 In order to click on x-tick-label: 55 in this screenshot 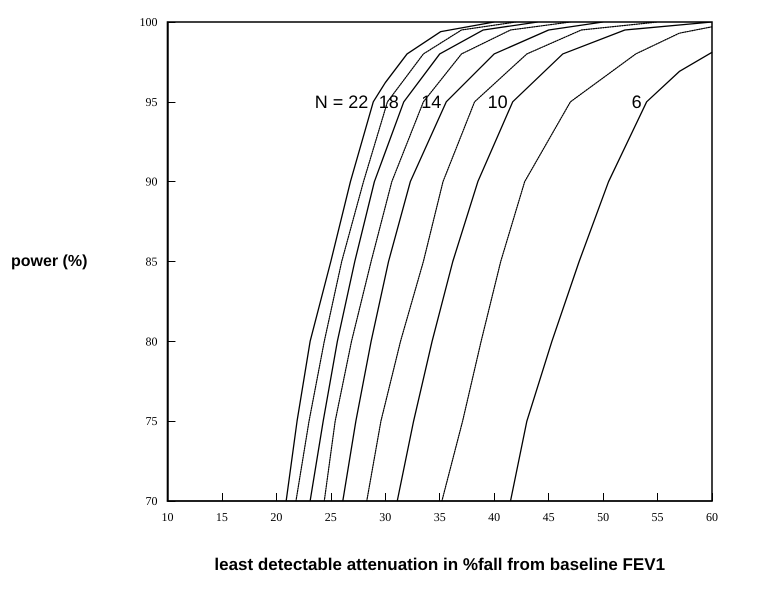, I will do `click(658, 517)`.